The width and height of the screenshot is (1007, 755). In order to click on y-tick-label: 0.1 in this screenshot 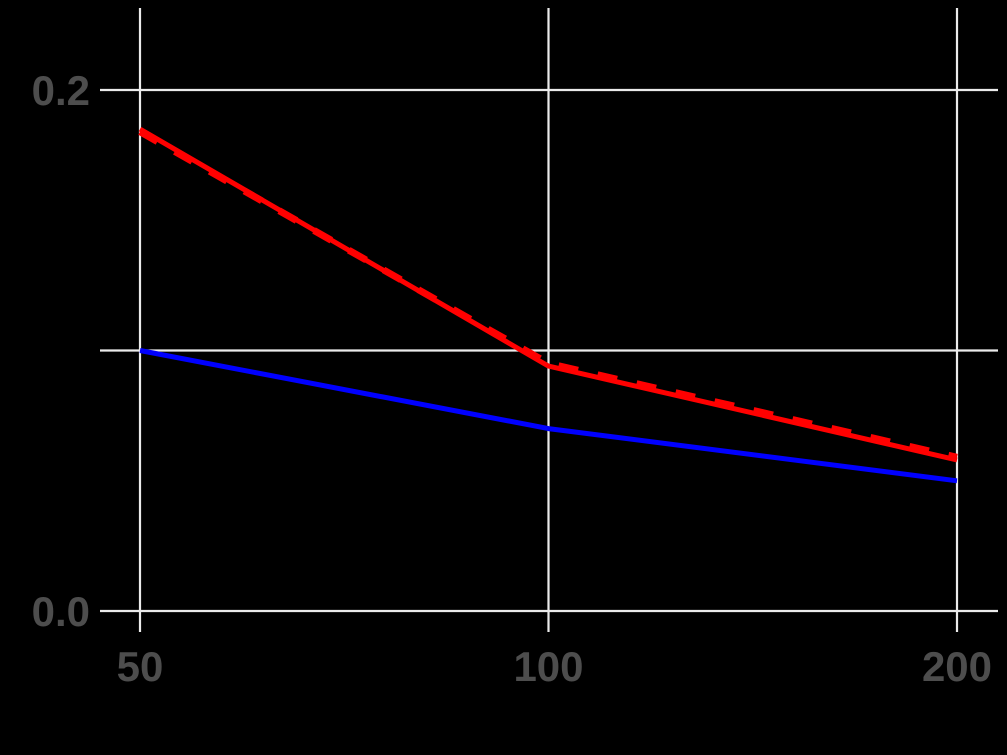, I will do `click(61, 351)`.